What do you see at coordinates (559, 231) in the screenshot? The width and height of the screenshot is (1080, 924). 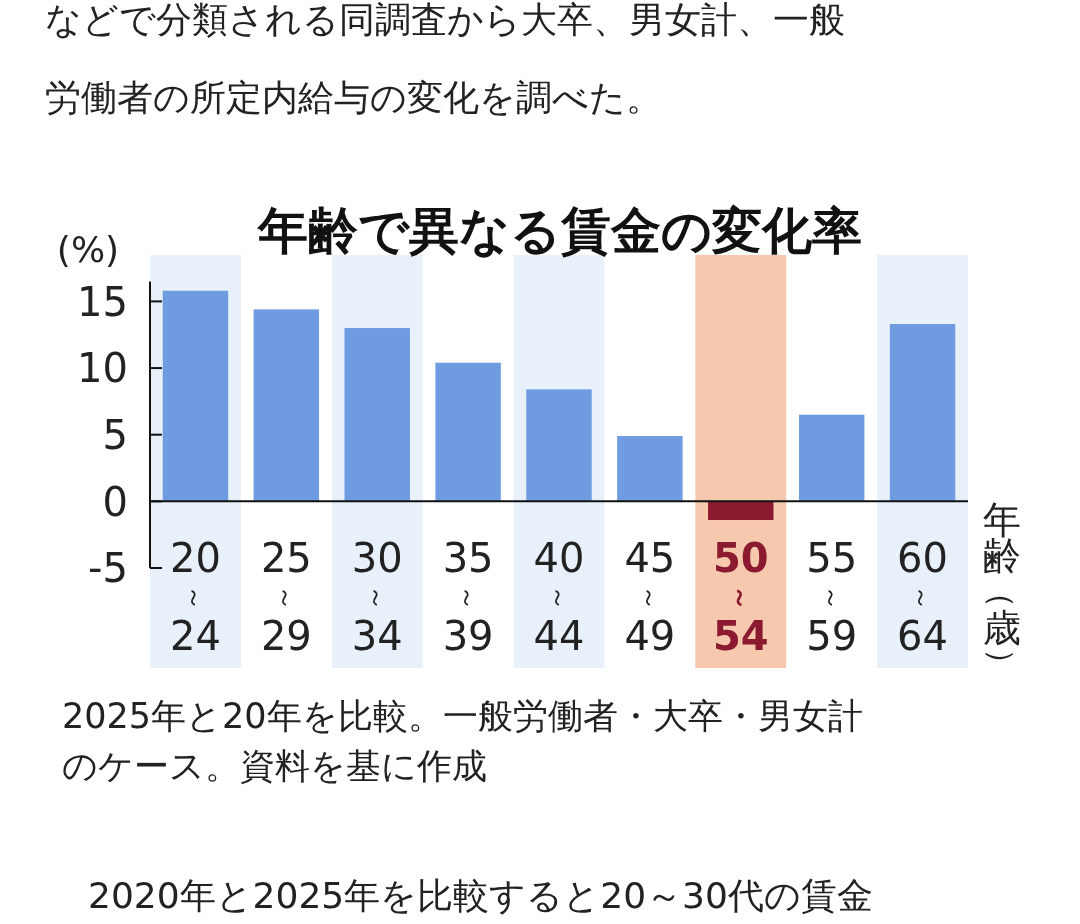 I see `chart-title: 年齢で異なる賃金の変化率` at bounding box center [559, 231].